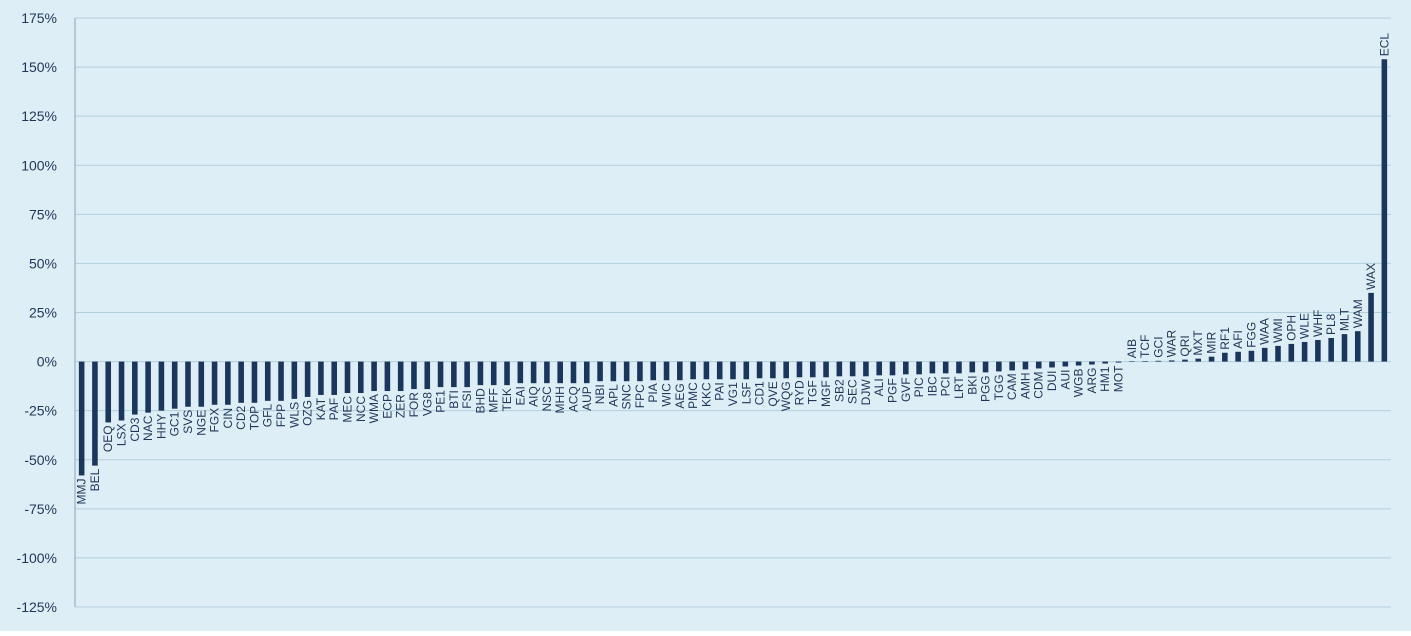 The height and width of the screenshot is (636, 1411). What do you see at coordinates (241, 382) in the screenshot?
I see `bar-cd2` at bounding box center [241, 382].